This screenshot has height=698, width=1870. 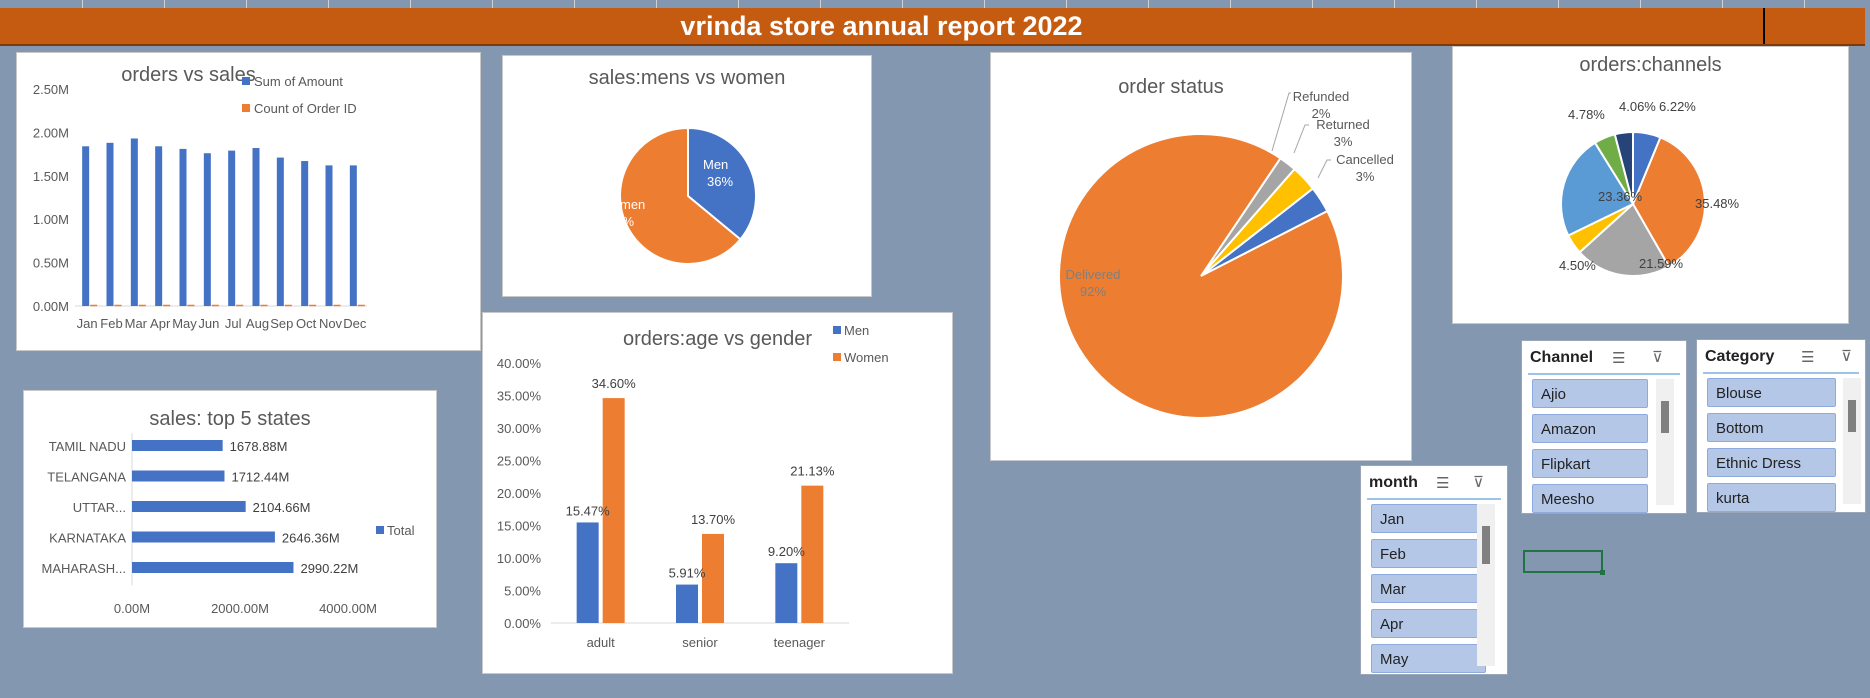 What do you see at coordinates (786, 551) in the screenshot?
I see `data-label: 9.20%` at bounding box center [786, 551].